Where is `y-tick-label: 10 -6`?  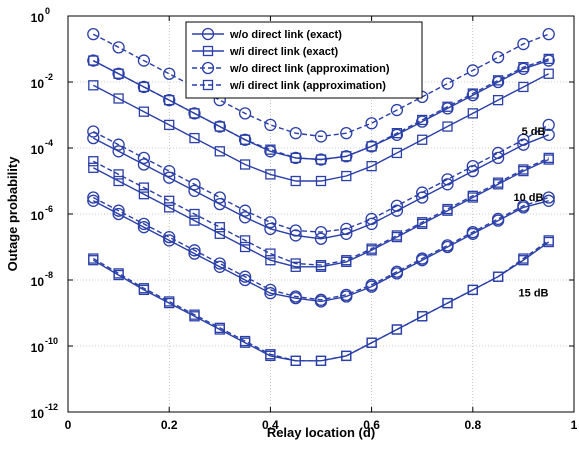 y-tick-label: 10 -6 is located at coordinates (42, 213).